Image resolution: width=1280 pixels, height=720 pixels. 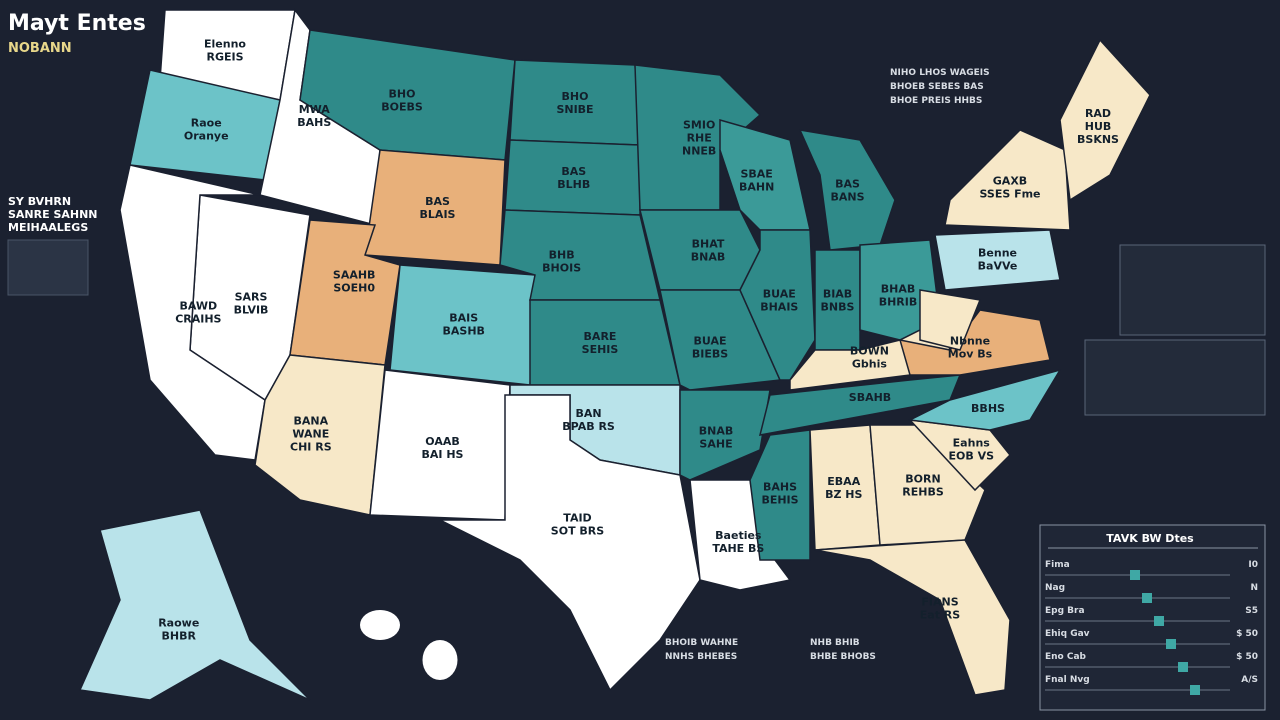 I want to click on state-label: HUB, so click(x=1098, y=126).